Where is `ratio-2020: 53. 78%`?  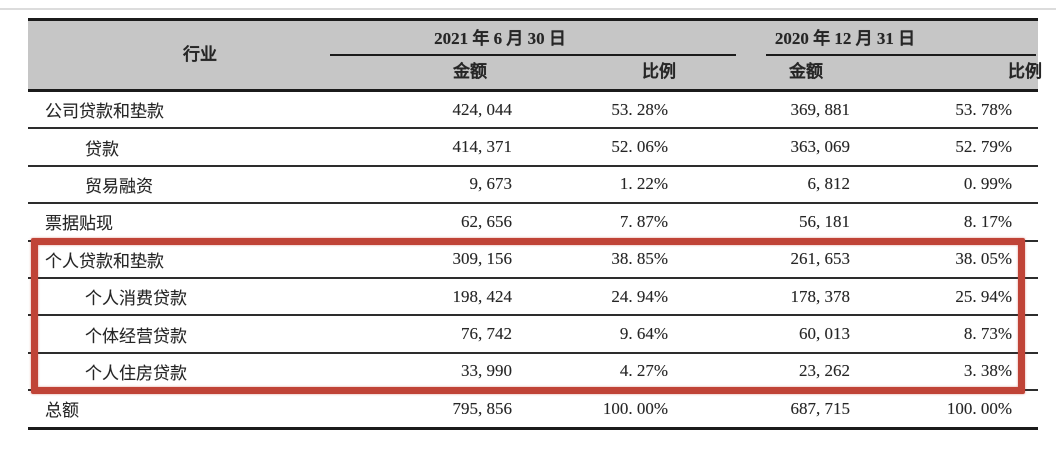
ratio-2020: 53. 78% is located at coordinates (983, 109).